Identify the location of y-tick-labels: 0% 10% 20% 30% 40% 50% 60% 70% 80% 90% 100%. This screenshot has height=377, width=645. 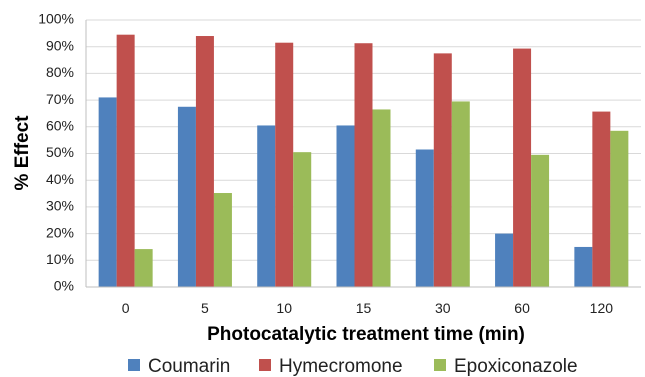
(56, 152).